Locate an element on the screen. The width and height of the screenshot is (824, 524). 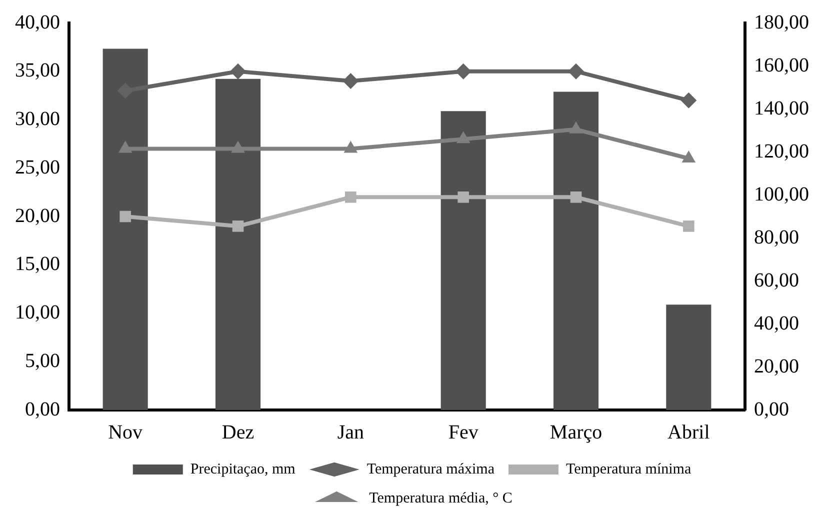
y2-tick-label: 160,00 is located at coordinates (781, 65).